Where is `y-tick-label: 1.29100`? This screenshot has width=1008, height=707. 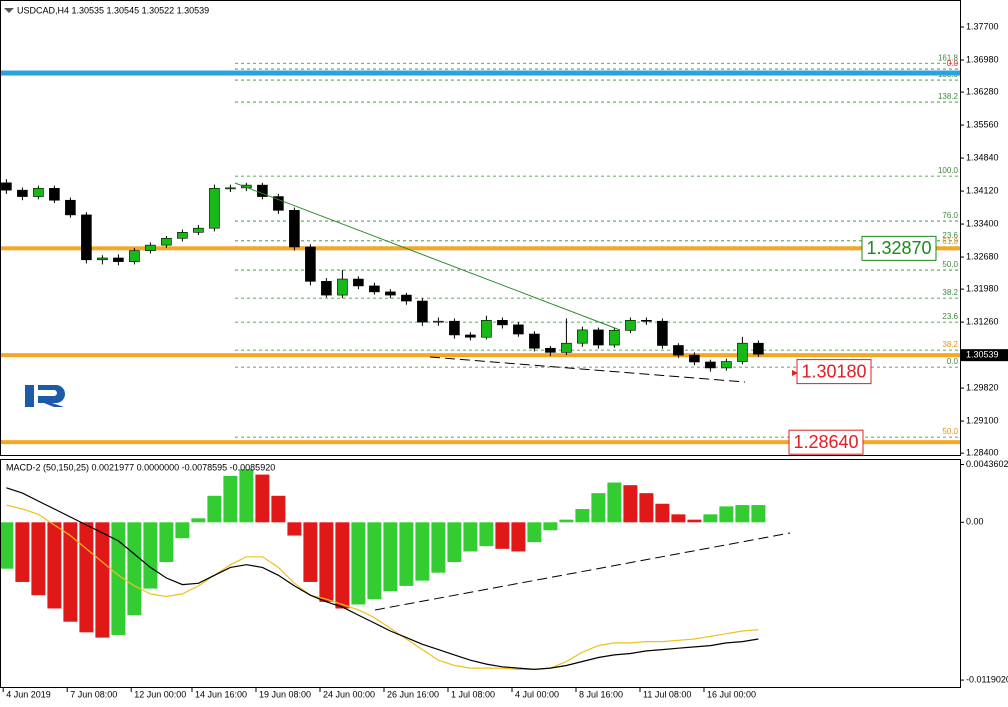 y-tick-label: 1.29100 is located at coordinates (982, 420).